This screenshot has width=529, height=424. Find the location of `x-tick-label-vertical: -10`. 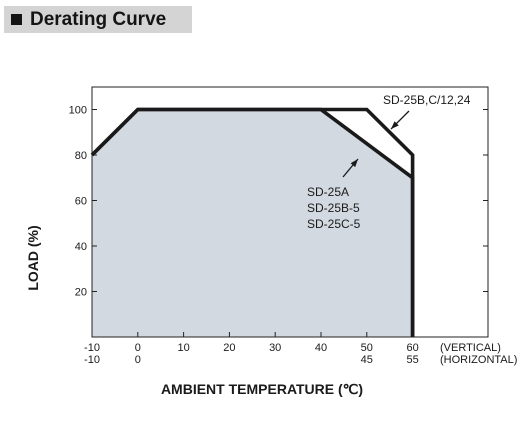

x-tick-label-vertical: -10 is located at coordinates (92, 348).